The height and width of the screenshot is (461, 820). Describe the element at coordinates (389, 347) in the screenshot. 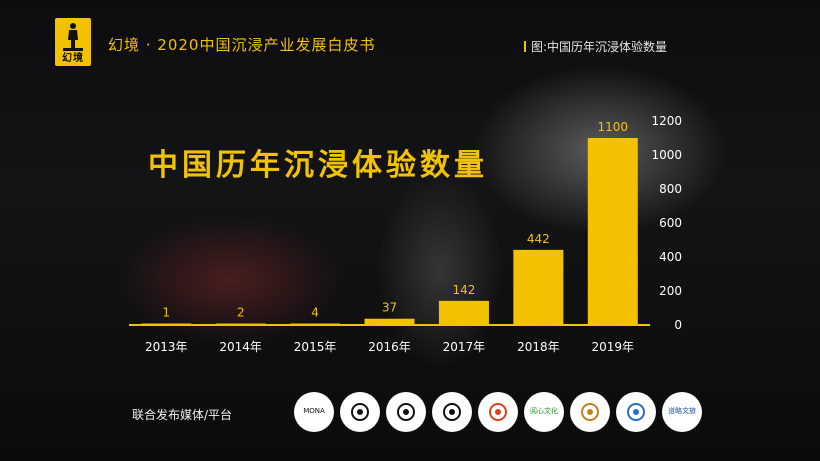

I see `x-tick-label: 2016年` at that location.